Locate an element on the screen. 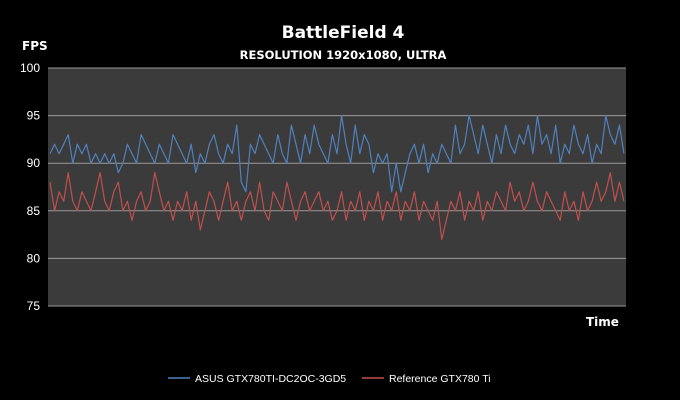 The width and height of the screenshot is (680, 400). chart-subtitle: RESOLUTION 1920x1080, ULTRA is located at coordinates (343, 55).